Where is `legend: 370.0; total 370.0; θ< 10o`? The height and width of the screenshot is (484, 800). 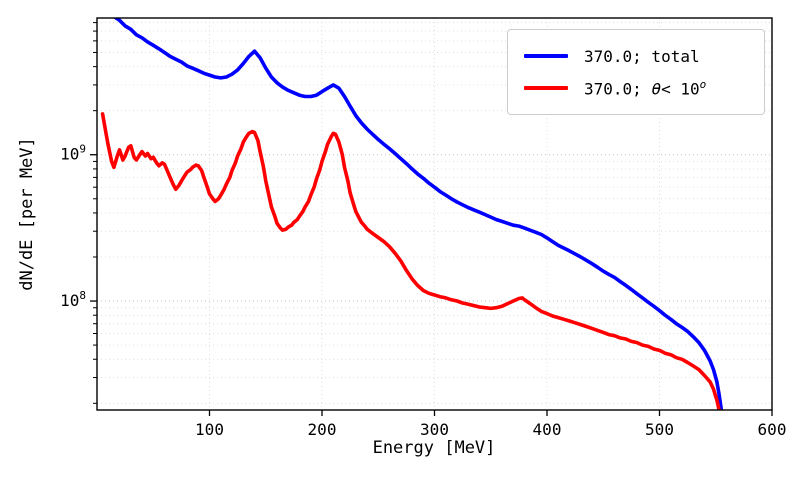 legend: 370.0; total 370.0; θ< 10o is located at coordinates (636, 72).